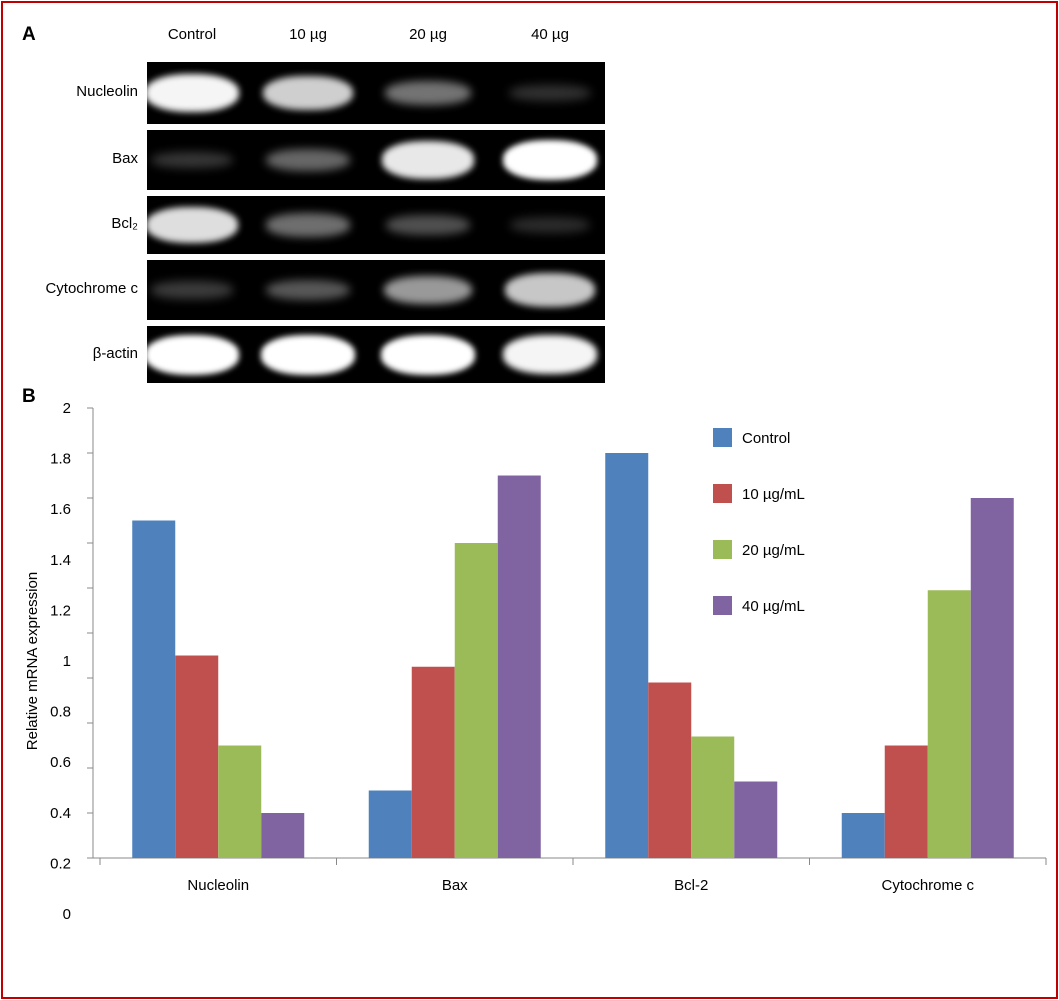  Describe the element at coordinates (773, 550) in the screenshot. I see `legend-label: 20 µg/mL` at that location.